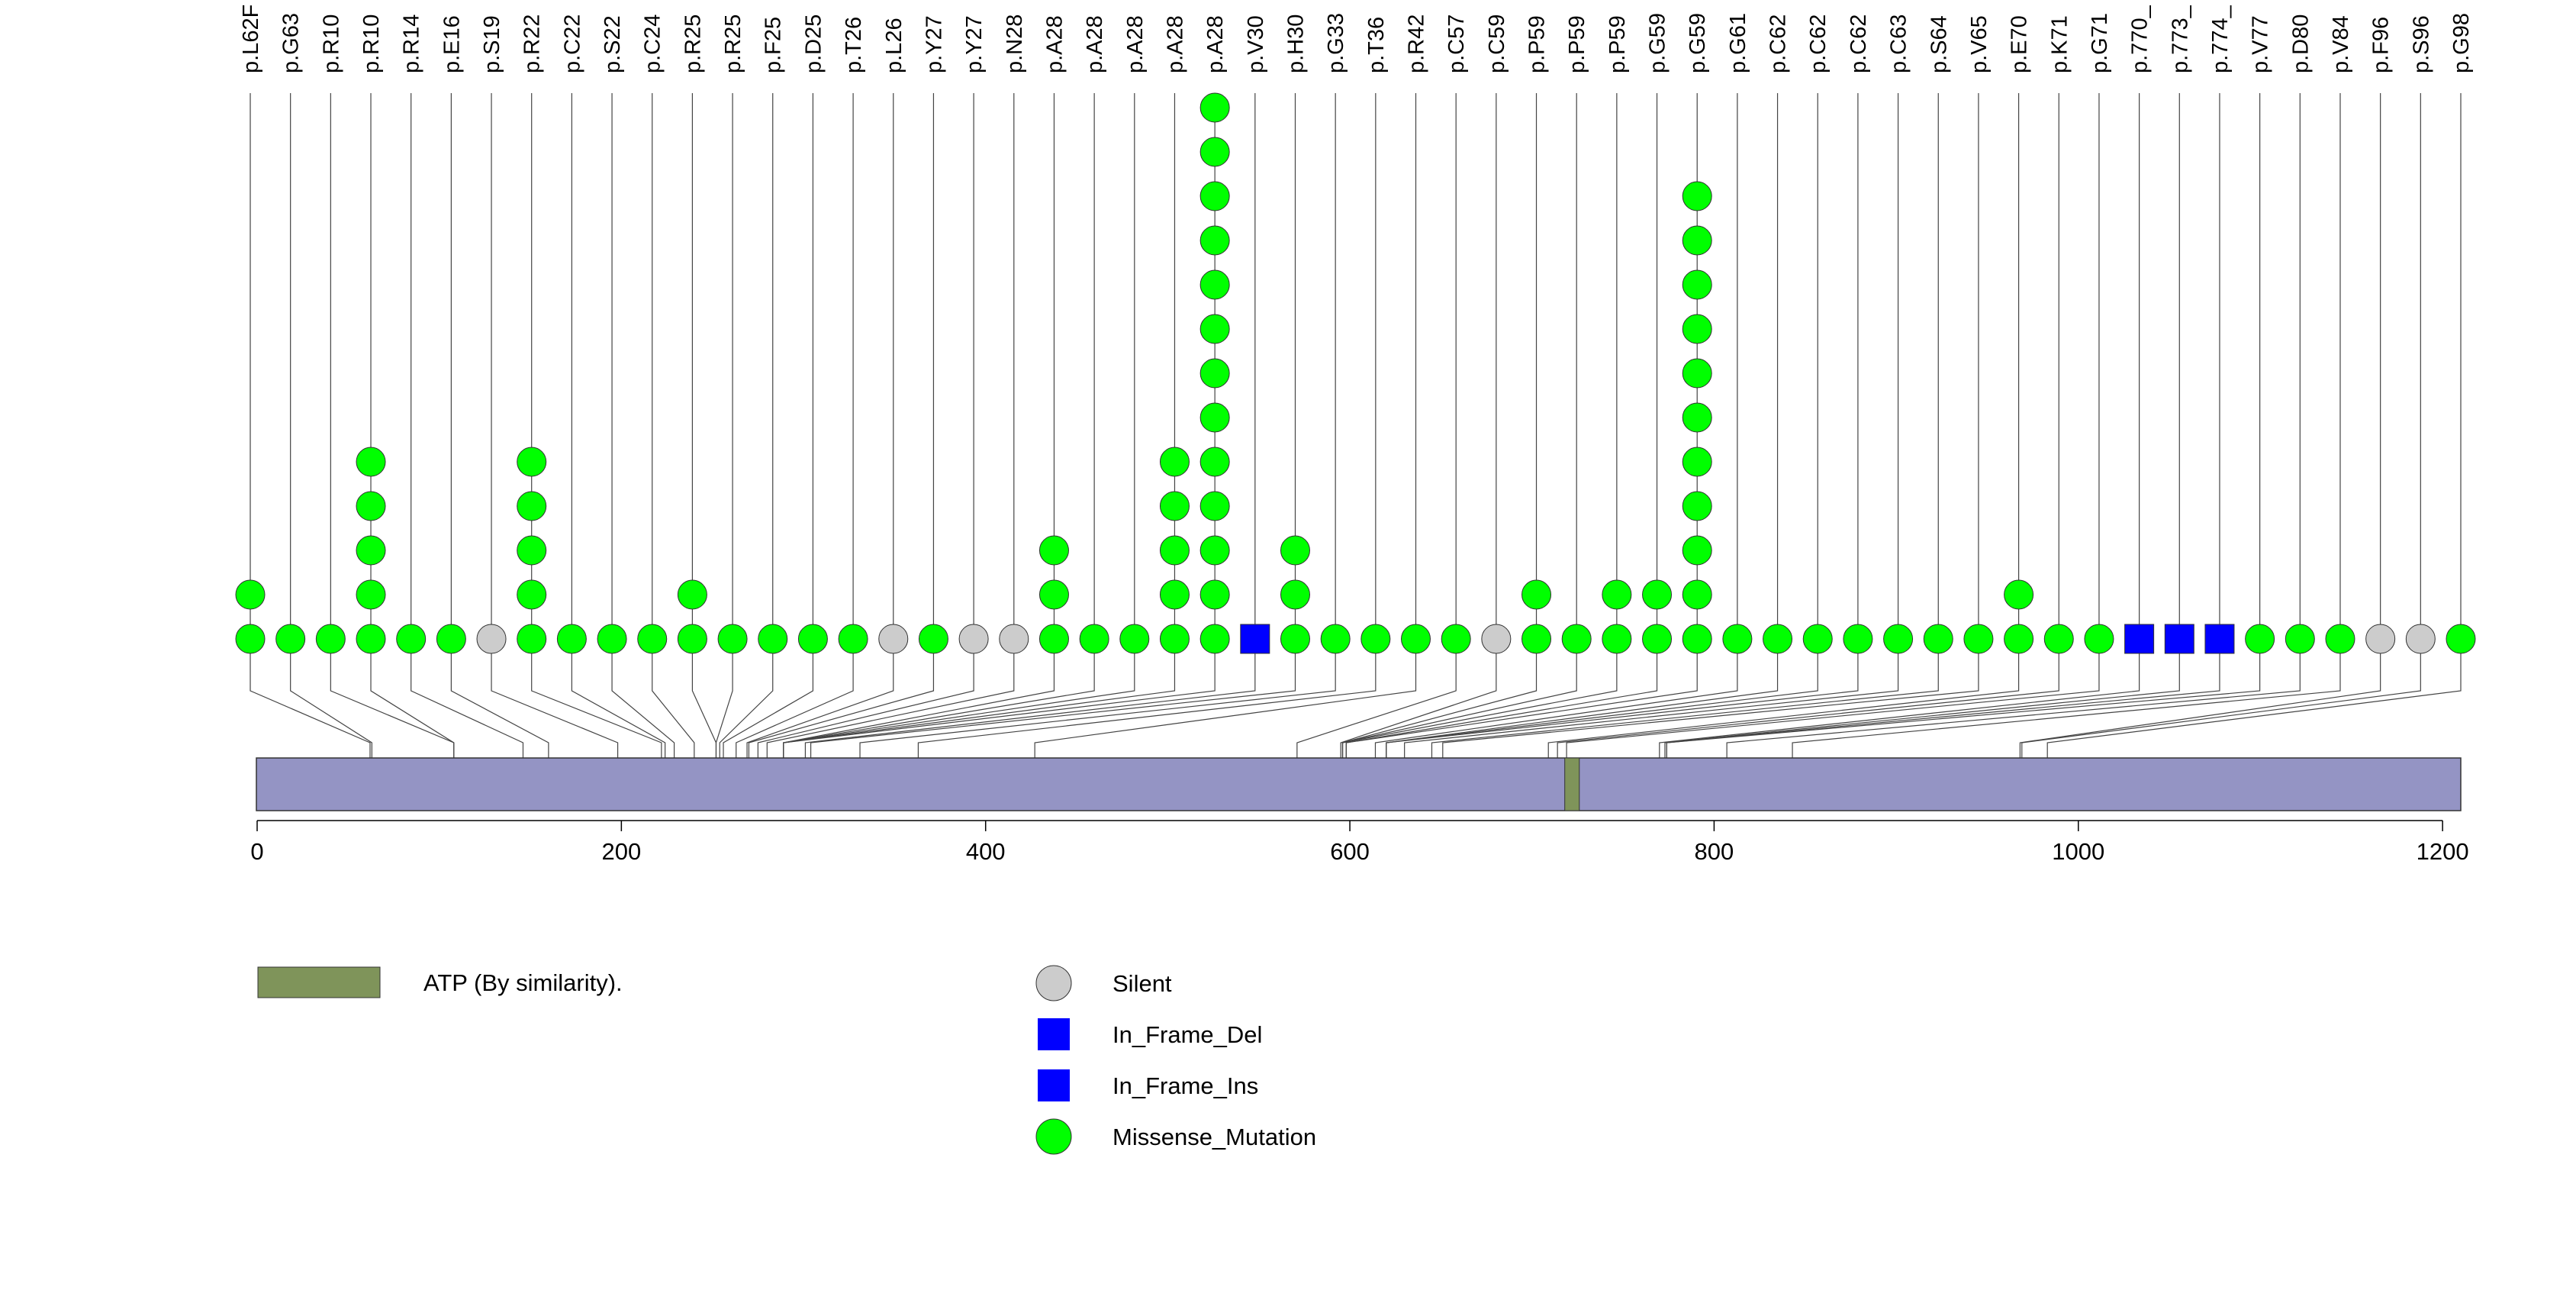 The image size is (2576, 1290). I want to click on mutation-lollipop: p.H30, so click(1060, 413).